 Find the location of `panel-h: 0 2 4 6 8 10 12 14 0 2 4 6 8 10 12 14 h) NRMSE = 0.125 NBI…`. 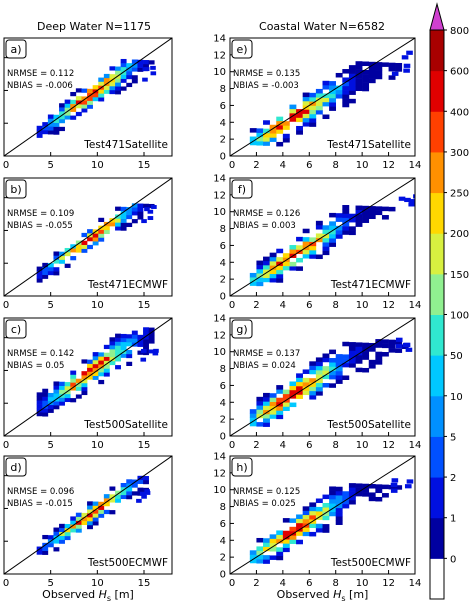

panel-h: 0 2 4 6 8 10 12 14 0 2 4 6 8 10 12 14 h) NRMSE = 0.125 NBI… is located at coordinates (317, 521).